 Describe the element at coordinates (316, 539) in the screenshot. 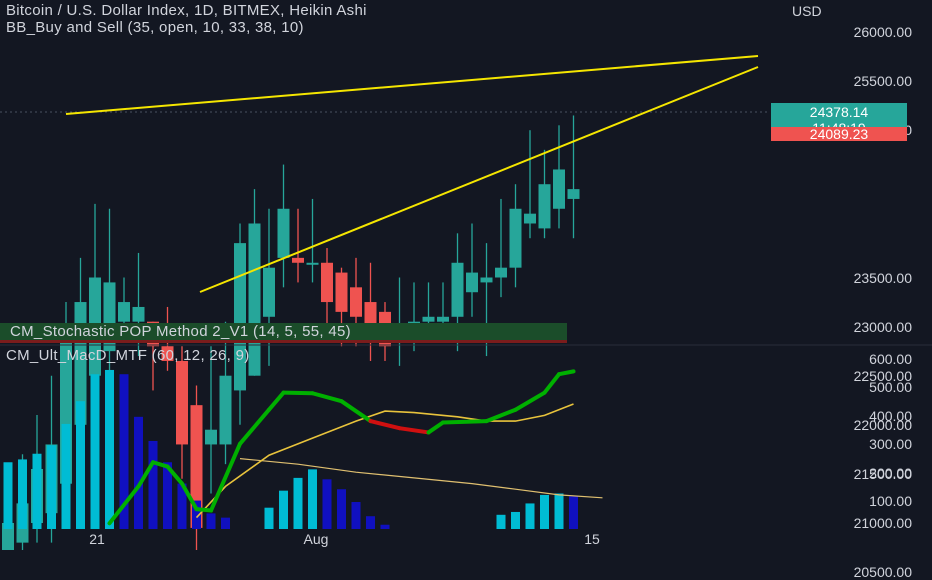

I see `time-tick-label: Aug` at that location.